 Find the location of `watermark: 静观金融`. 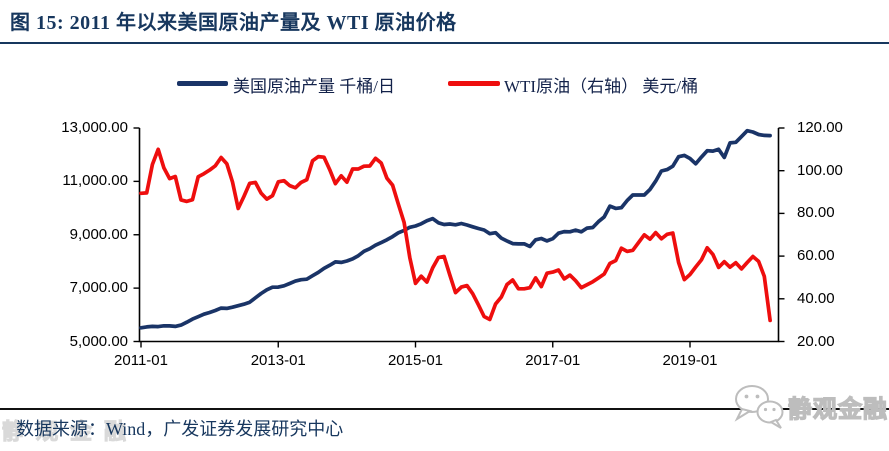

watermark: 静观金融 is located at coordinates (809, 406).